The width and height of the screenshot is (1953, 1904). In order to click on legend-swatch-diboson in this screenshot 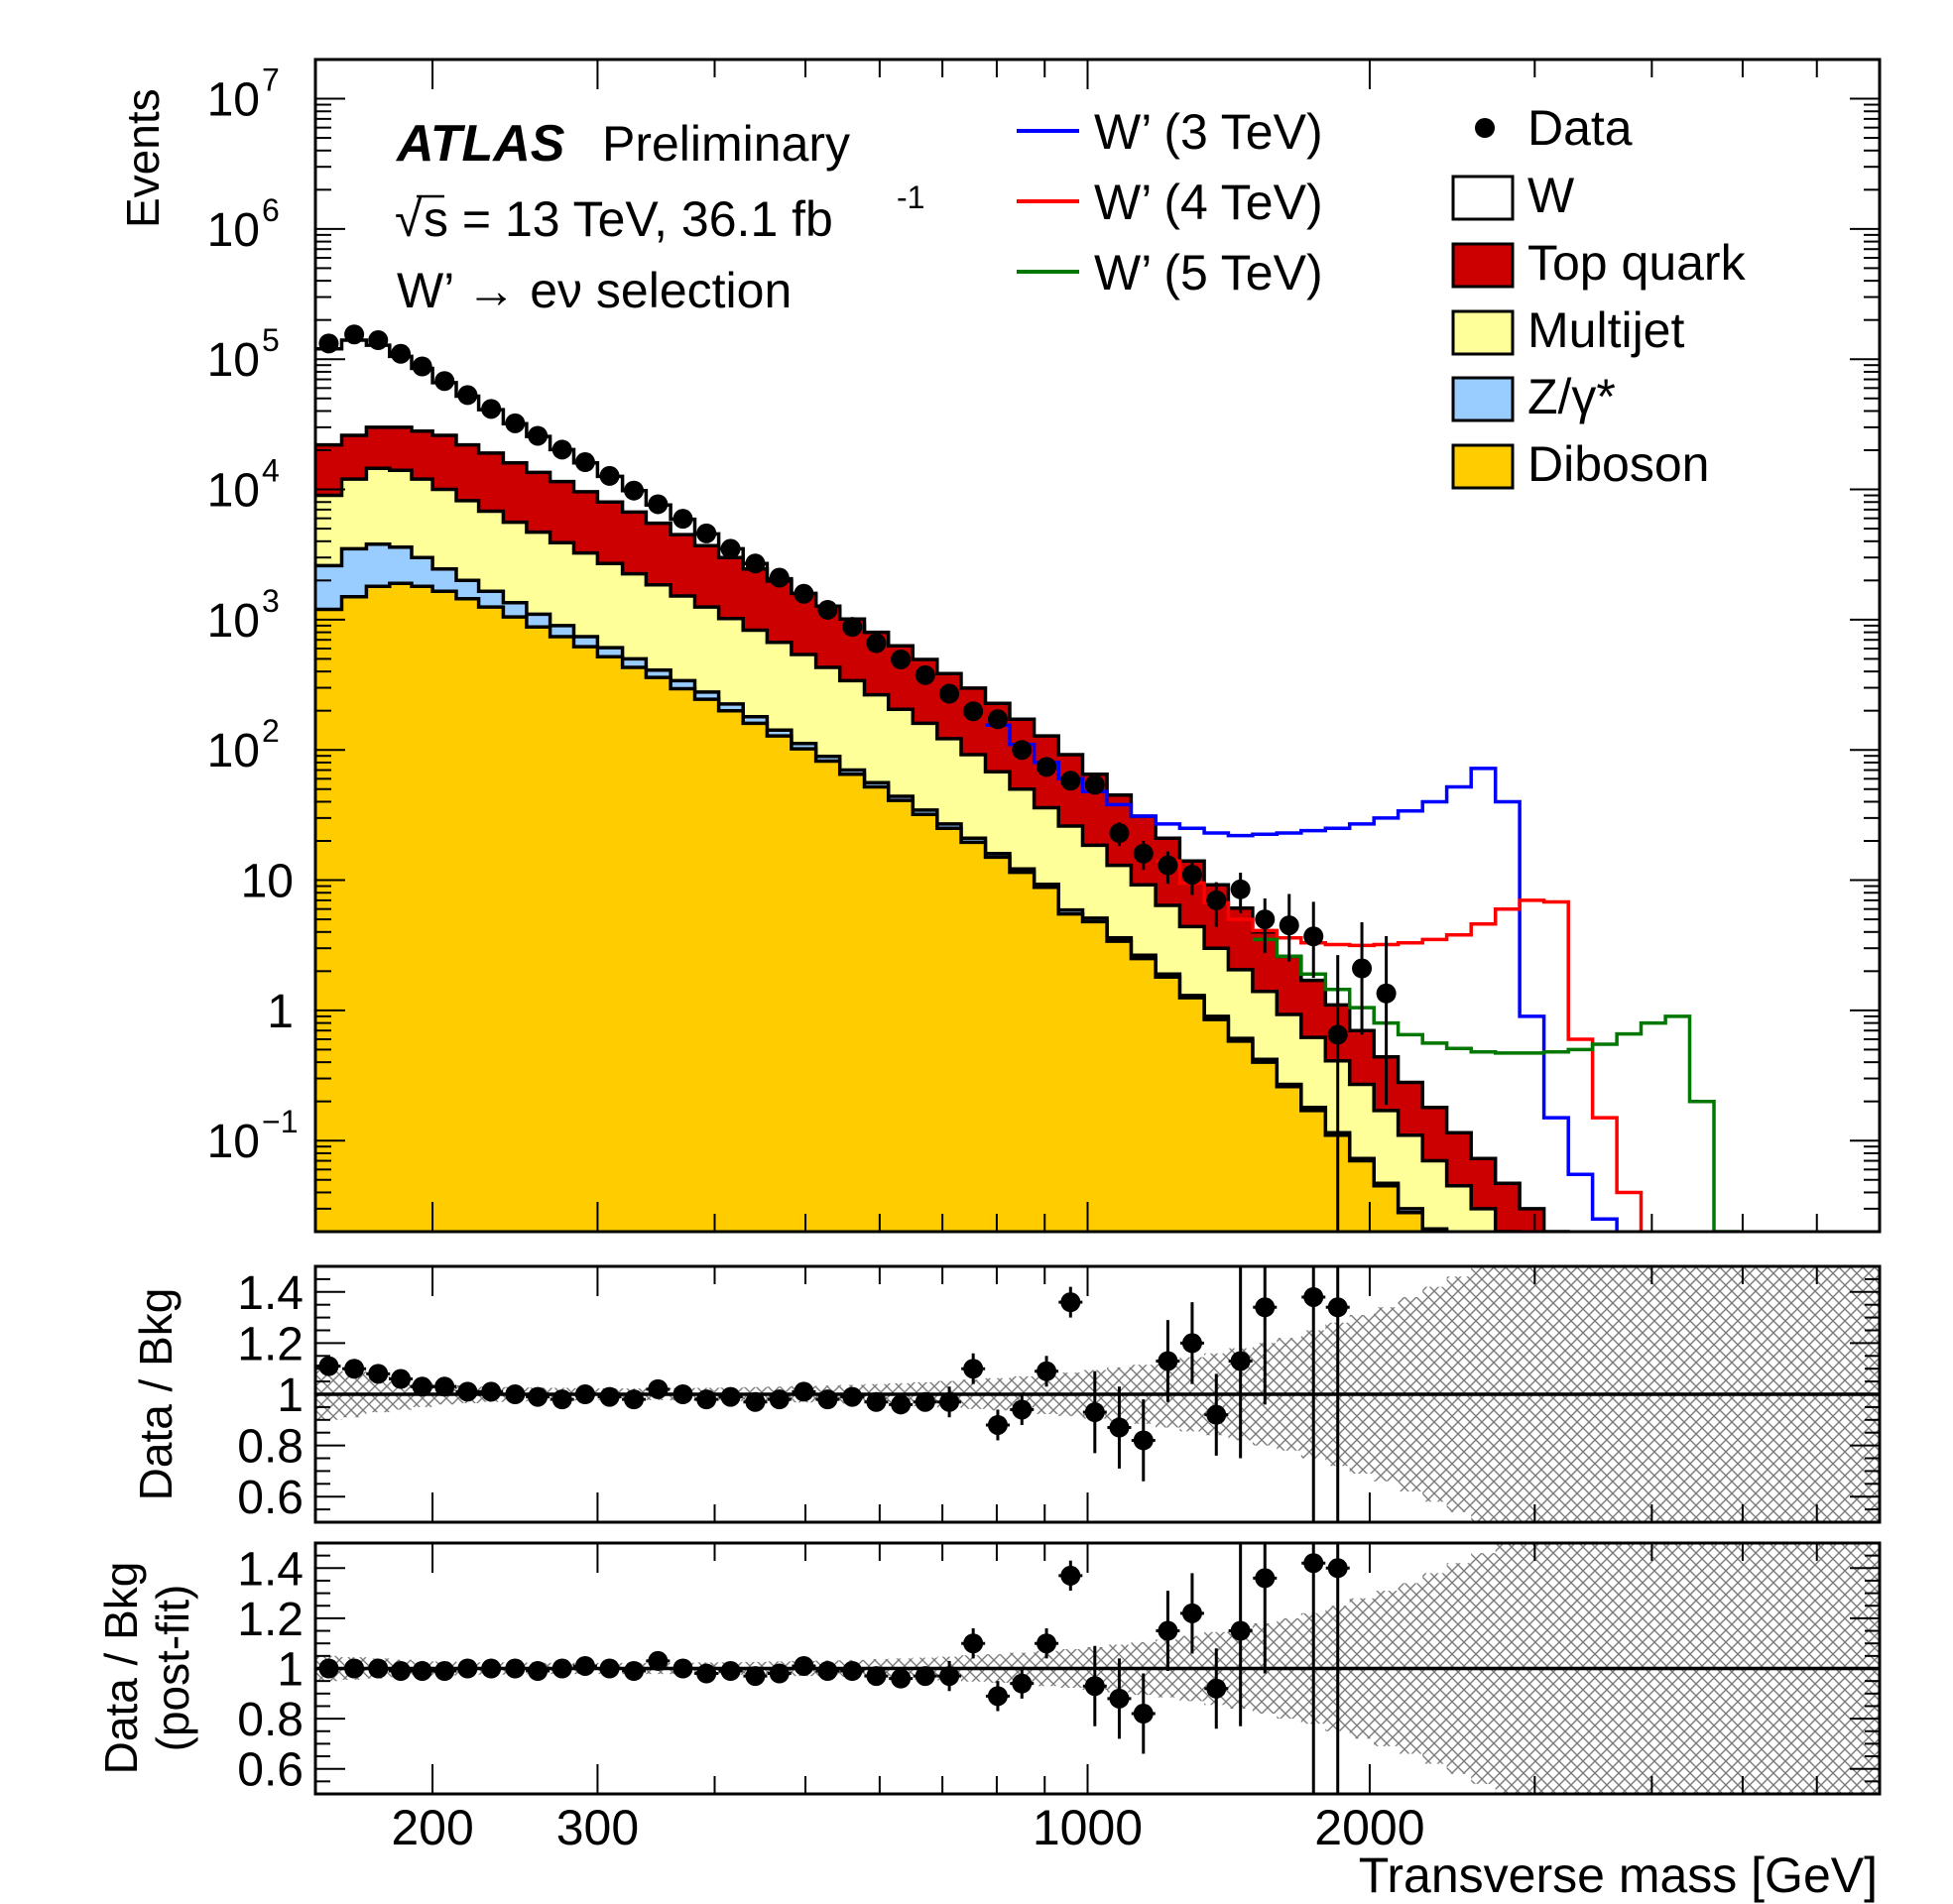, I will do `click(1483, 466)`.